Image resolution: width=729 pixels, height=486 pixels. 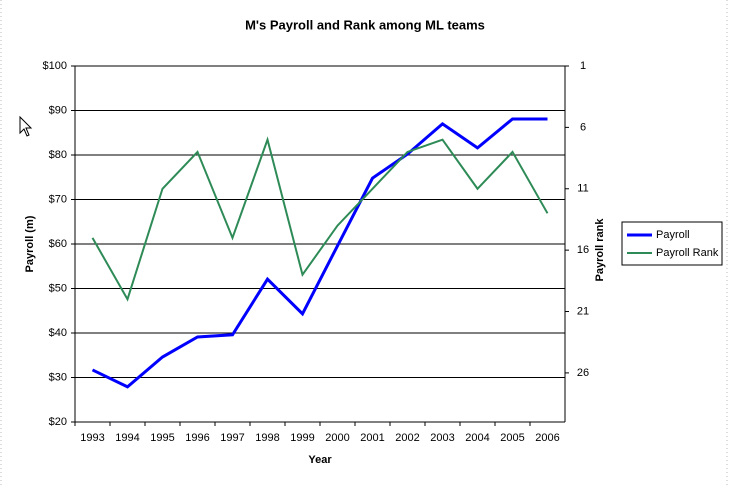 I want to click on y2-tick-label: 1, so click(x=583, y=66).